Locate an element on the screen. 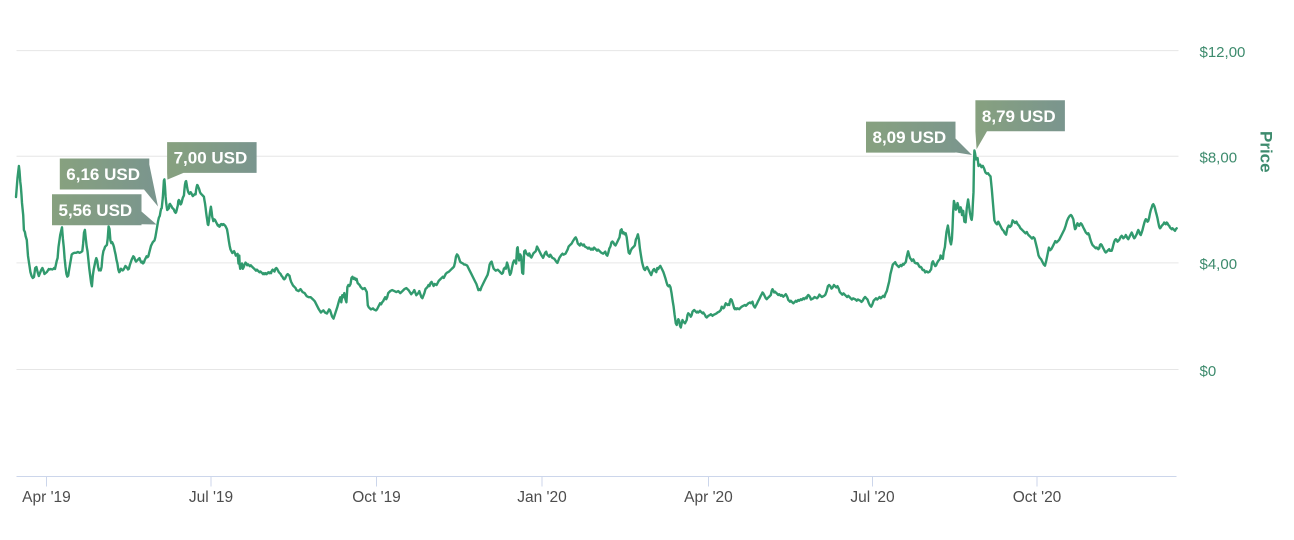 This screenshot has height=540, width=1294. svg-text: Jul '19 is located at coordinates (211, 497).